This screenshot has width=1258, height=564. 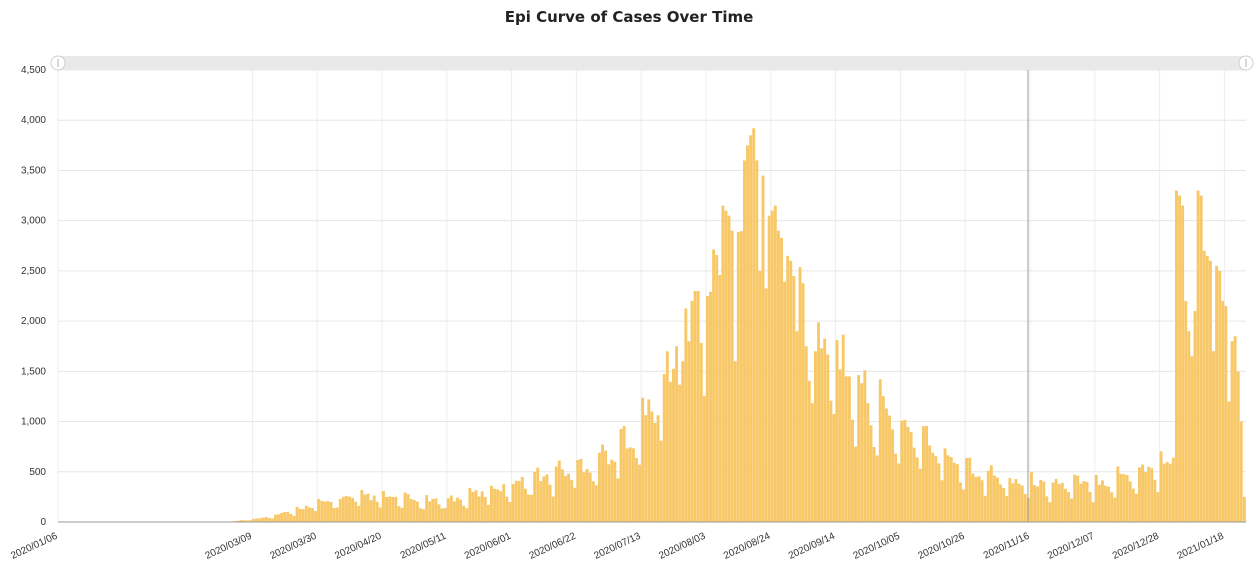 What do you see at coordinates (33, 70) in the screenshot?
I see `y-tick-label: 4,500` at bounding box center [33, 70].